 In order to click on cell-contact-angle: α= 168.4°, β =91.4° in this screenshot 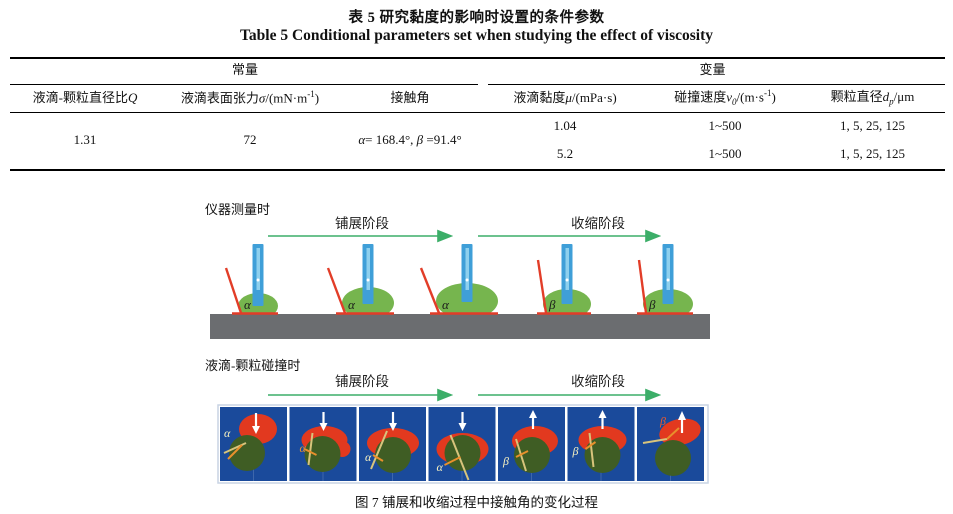, I will do `click(410, 140)`.